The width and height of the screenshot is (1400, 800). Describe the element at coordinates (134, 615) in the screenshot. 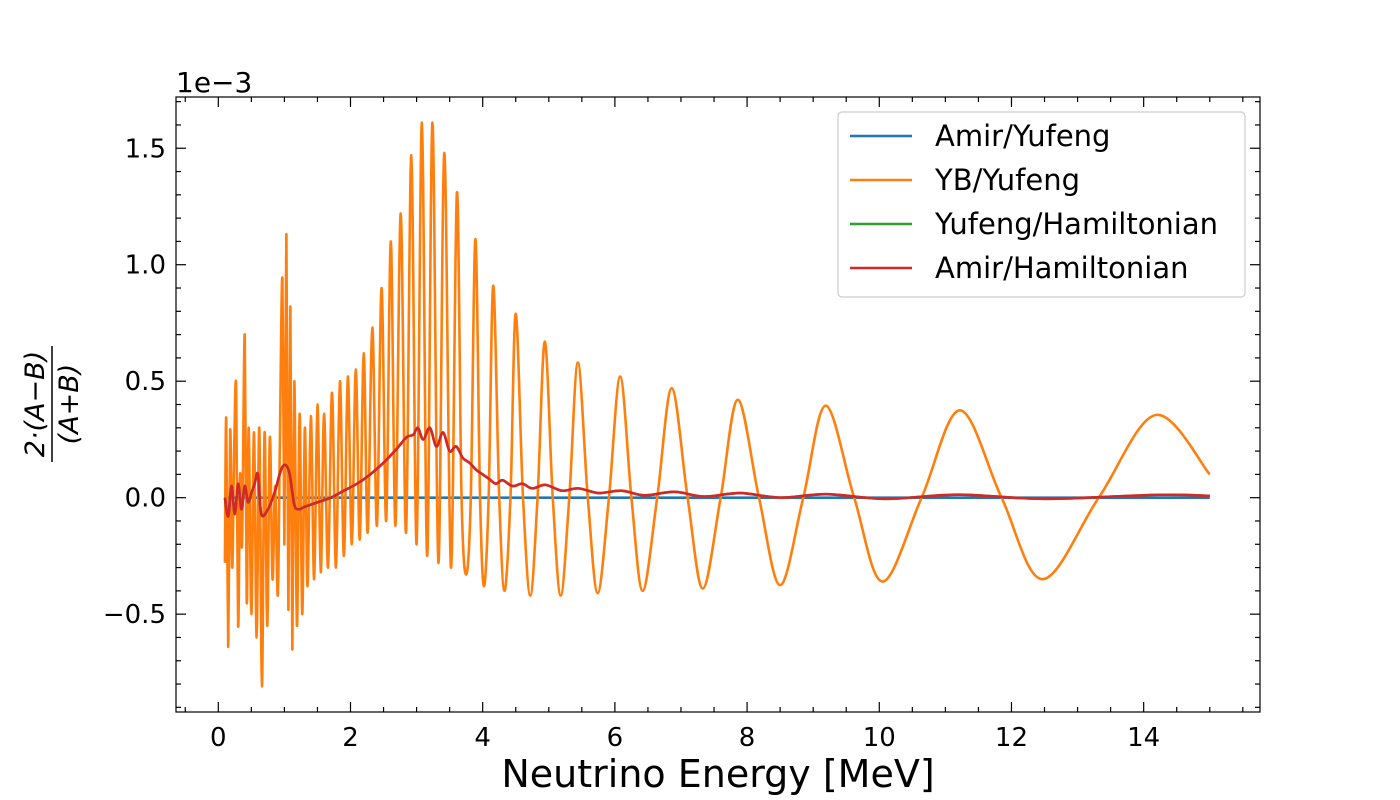

I see `y-tick-label: −0.5` at that location.